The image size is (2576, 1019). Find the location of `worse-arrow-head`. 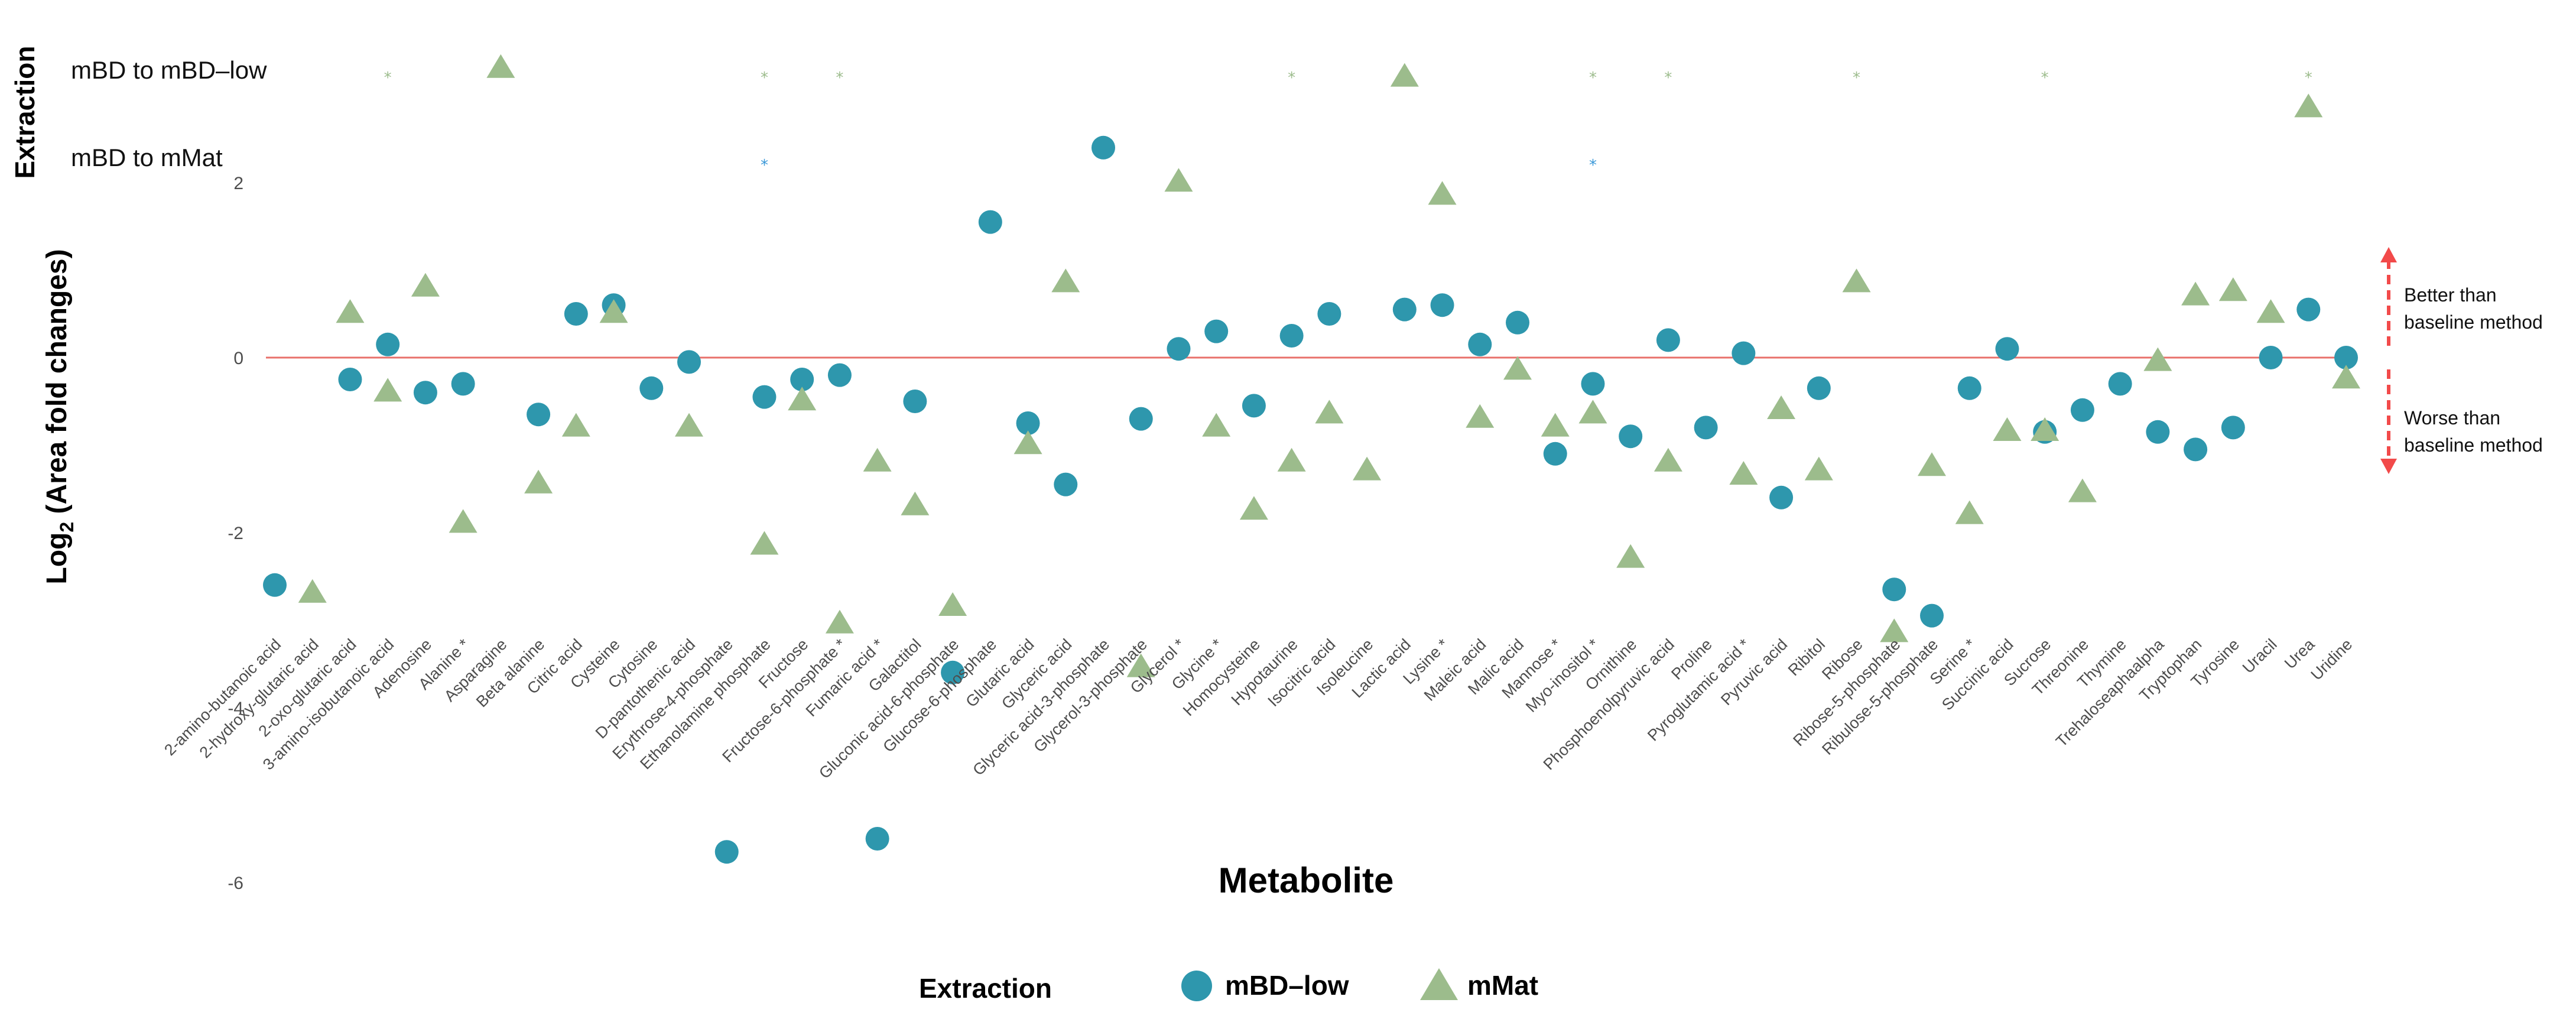

worse-arrow-head is located at coordinates (2388, 466).